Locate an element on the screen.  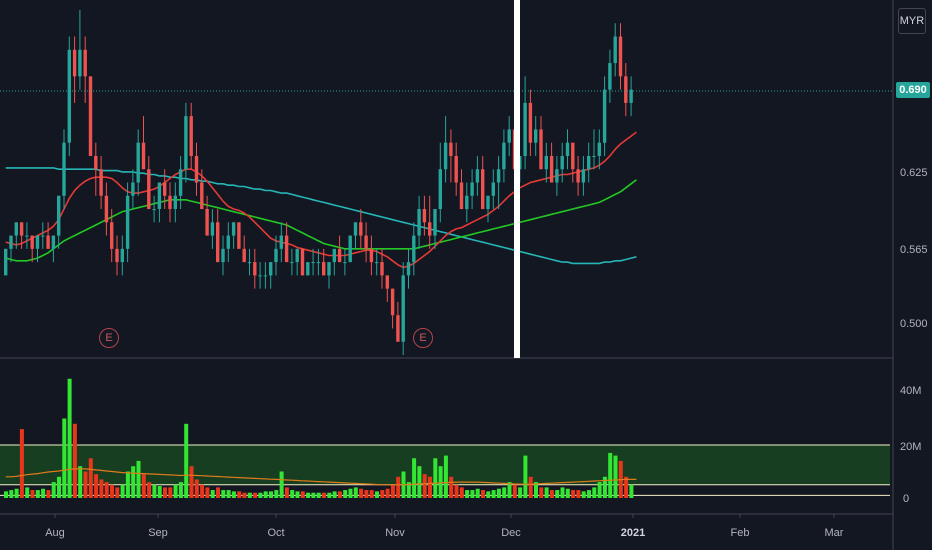
currency-button: MYR is located at coordinates (912, 21).